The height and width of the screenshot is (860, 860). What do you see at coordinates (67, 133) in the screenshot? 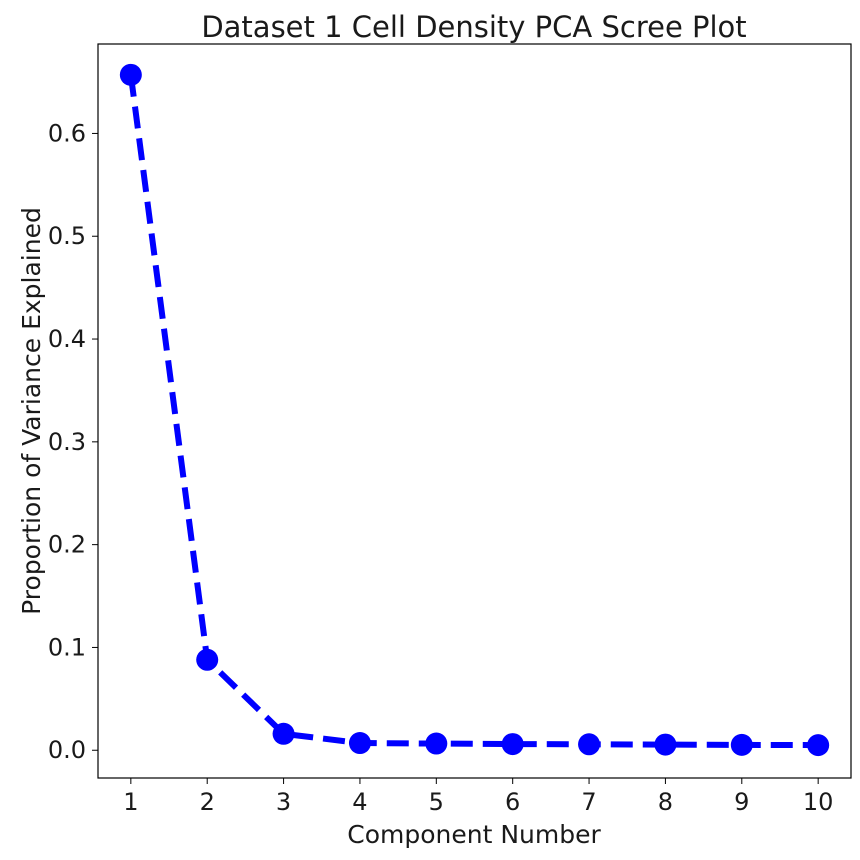
I see `y-tick-label: 0.6` at bounding box center [67, 133].